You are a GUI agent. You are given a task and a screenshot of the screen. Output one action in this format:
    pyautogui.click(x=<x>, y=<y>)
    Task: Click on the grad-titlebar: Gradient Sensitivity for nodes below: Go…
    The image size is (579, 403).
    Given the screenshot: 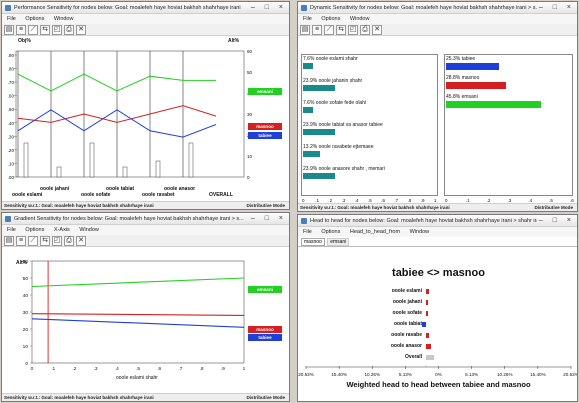 What is the action you would take?
    pyautogui.click(x=145, y=219)
    